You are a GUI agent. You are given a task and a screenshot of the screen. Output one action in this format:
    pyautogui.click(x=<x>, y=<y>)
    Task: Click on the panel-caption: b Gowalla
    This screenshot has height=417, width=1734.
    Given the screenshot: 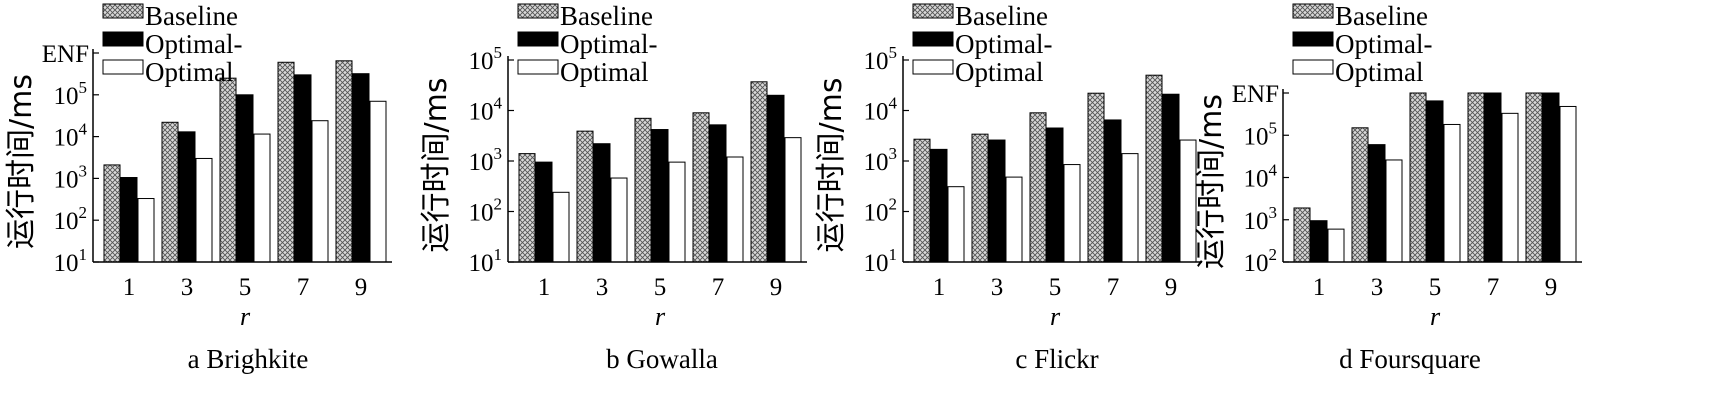 What is the action you would take?
    pyautogui.click(x=662, y=359)
    